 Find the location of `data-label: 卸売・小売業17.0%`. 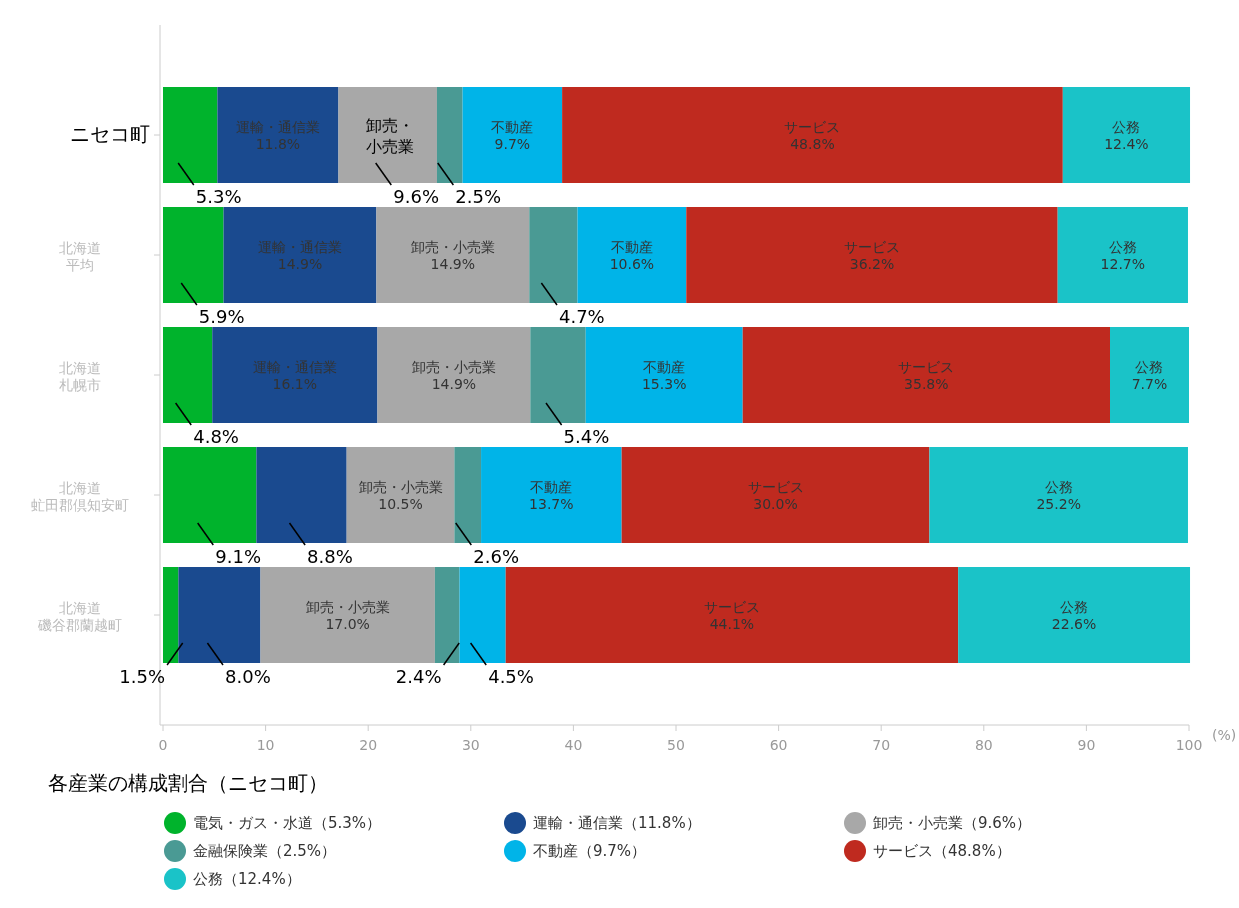

data-label: 卸売・小売業17.0% is located at coordinates (347, 615).